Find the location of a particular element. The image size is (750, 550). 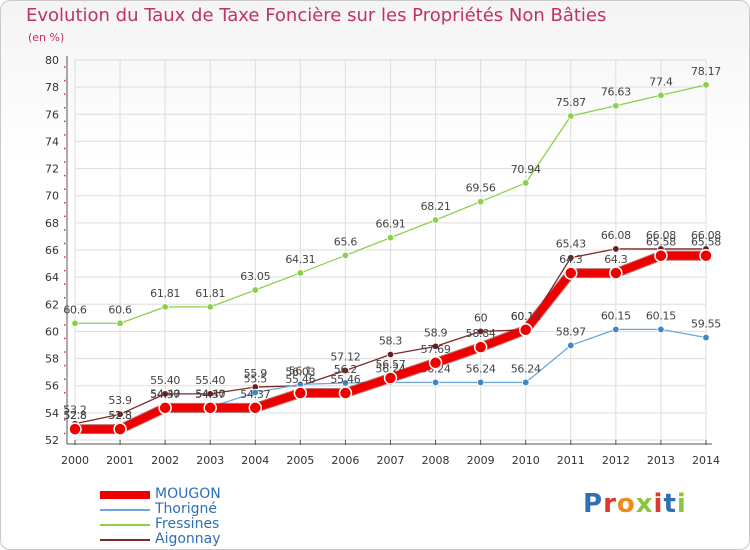

data-point-mougon-2011 is located at coordinates (571, 273).